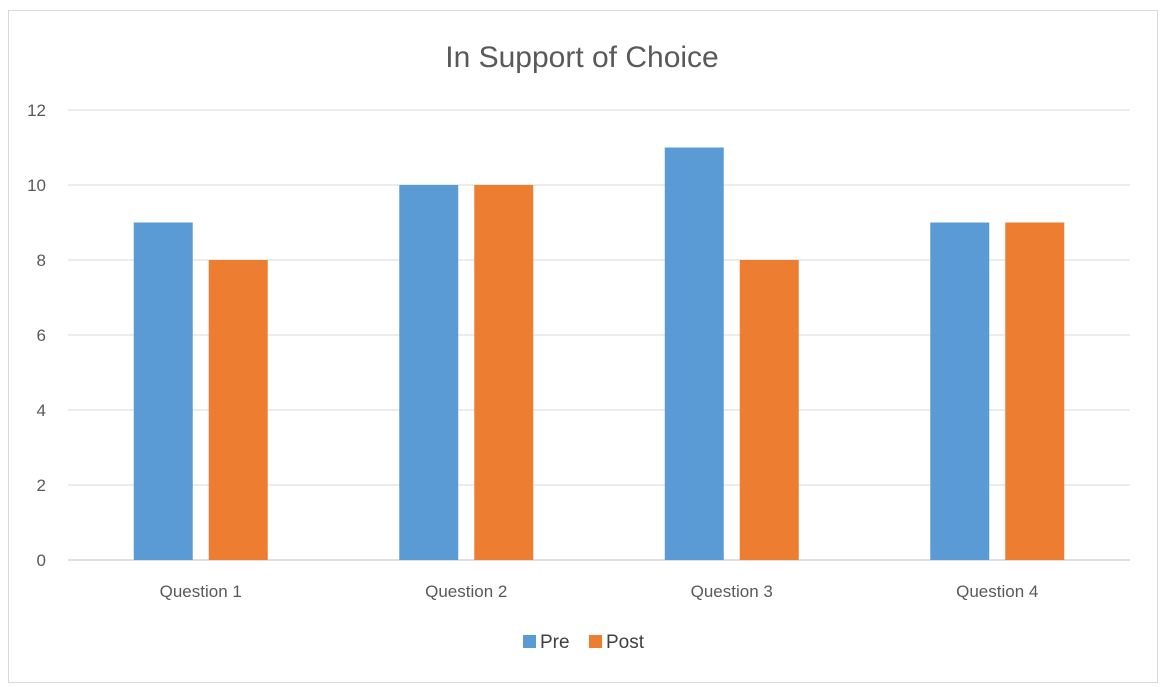 Image resolution: width=1160 pixels, height=687 pixels. Describe the element at coordinates (41, 485) in the screenshot. I see `y-tick-label: 2` at that location.